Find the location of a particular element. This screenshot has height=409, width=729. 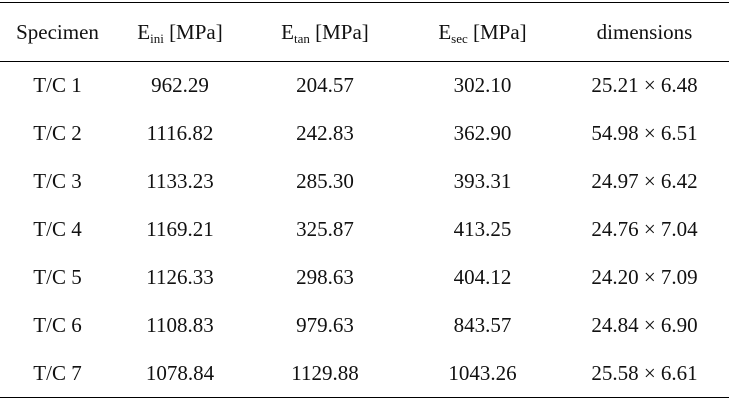

table-cell: 302.10 is located at coordinates (482, 85).